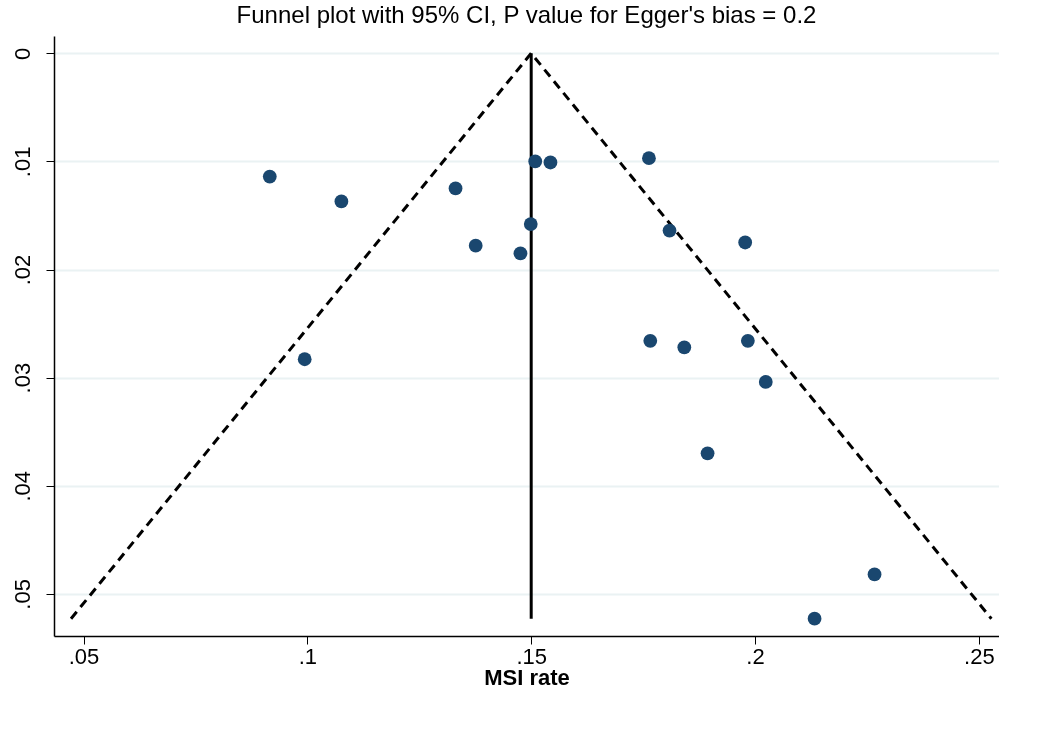 The image size is (1062, 746). Describe the element at coordinates (22, 53) in the screenshot. I see `y-tick-label: 0` at that location.